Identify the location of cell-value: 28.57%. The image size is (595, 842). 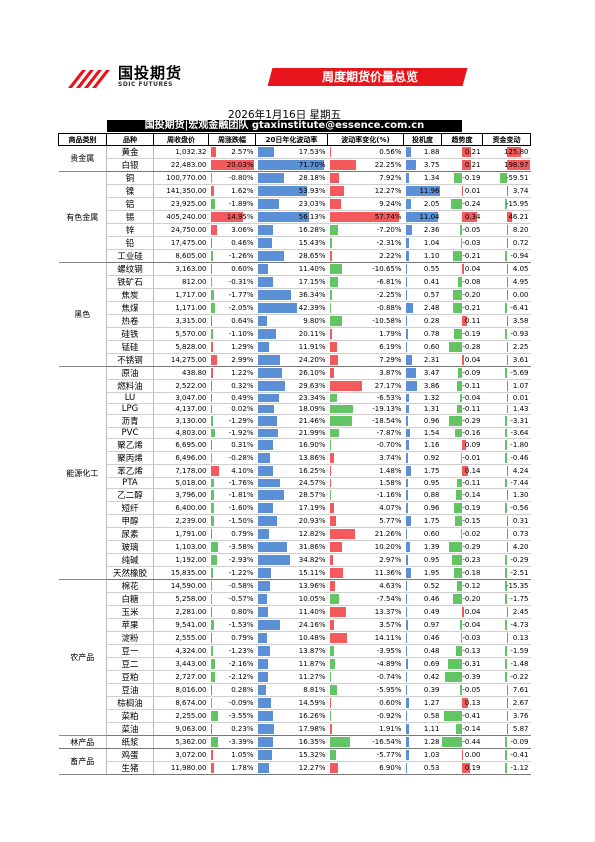
(312, 495).